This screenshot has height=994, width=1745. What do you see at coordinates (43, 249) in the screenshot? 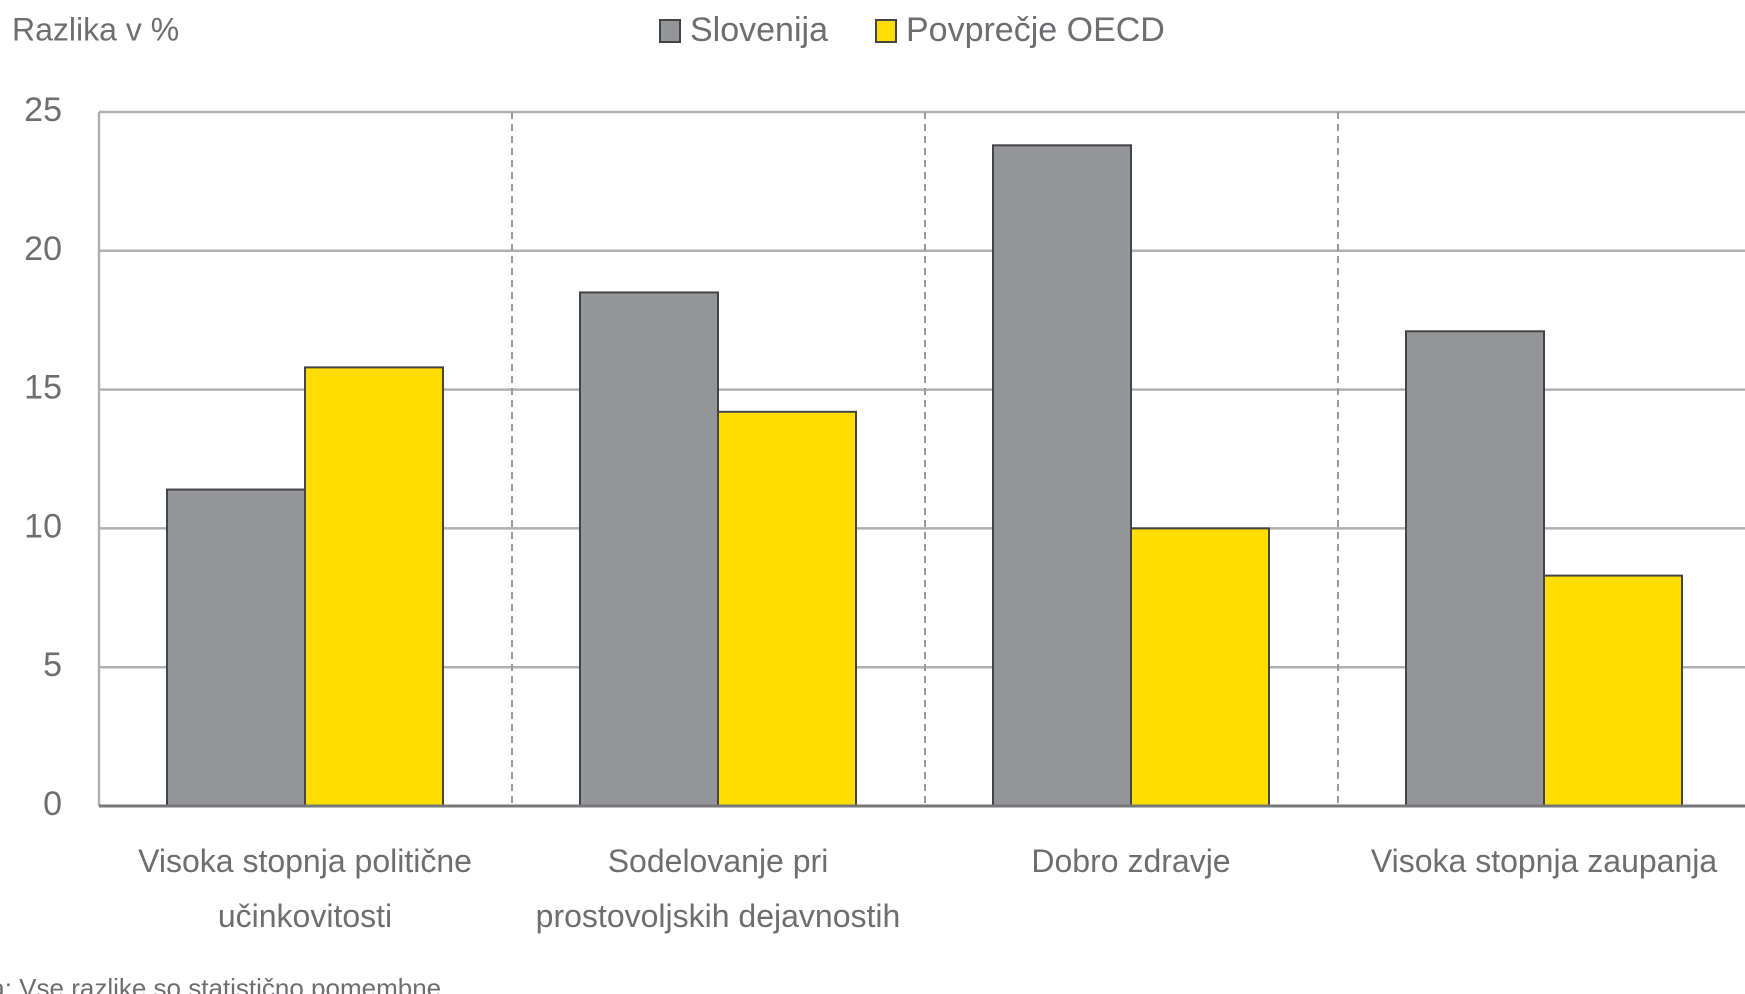
I see `y-tick-label: 20` at bounding box center [43, 249].